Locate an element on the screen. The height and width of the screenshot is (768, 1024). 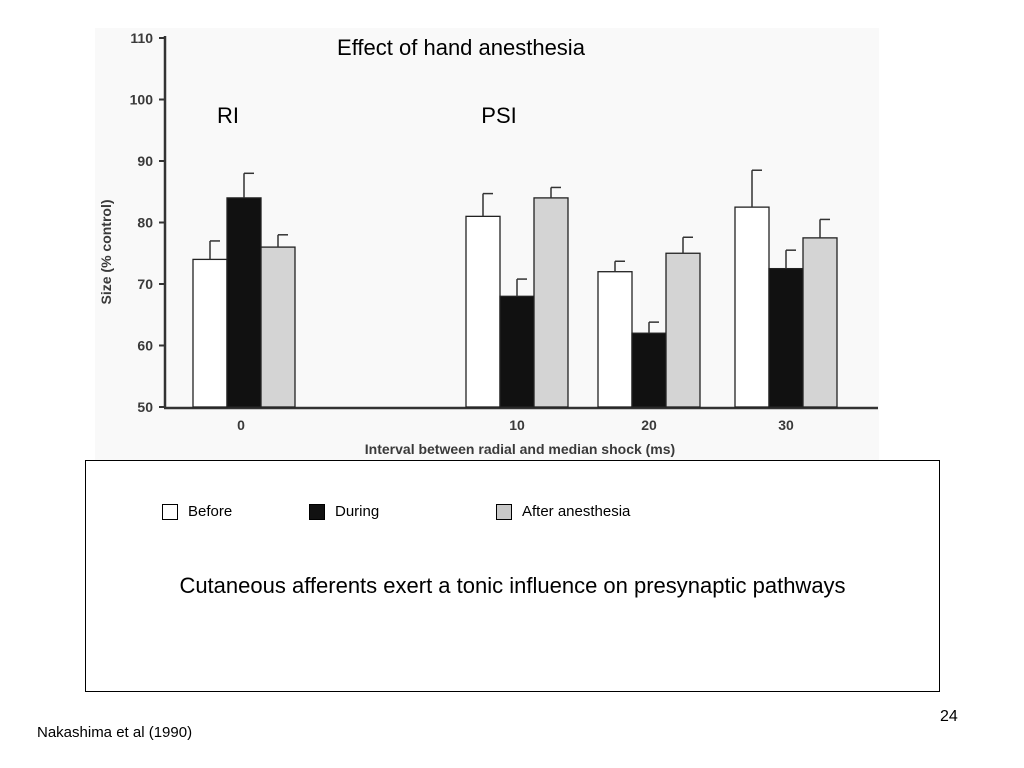
legend-item-during: During is located at coordinates (344, 511).